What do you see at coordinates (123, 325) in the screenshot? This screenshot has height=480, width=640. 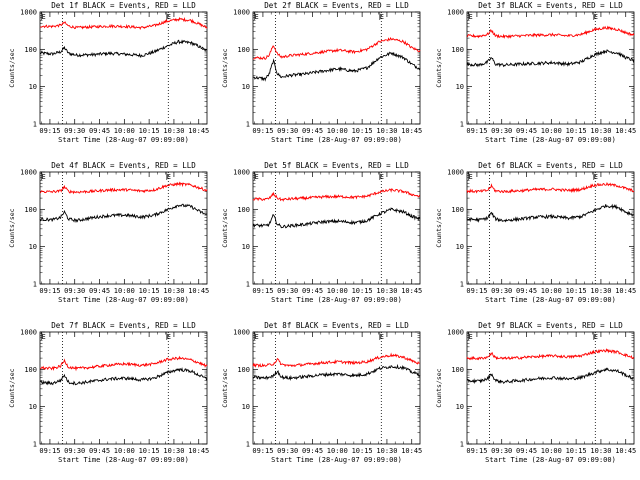 I see `chart-title: Det 7f BLACK = Events, RED = LLD` at bounding box center [123, 325].